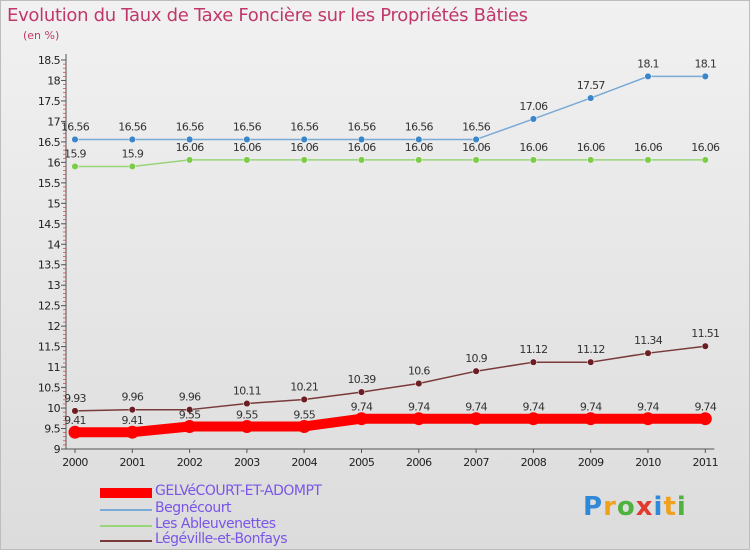 This screenshot has height=550, width=750. I want to click on y-tick-label: 13.5, so click(49, 265).